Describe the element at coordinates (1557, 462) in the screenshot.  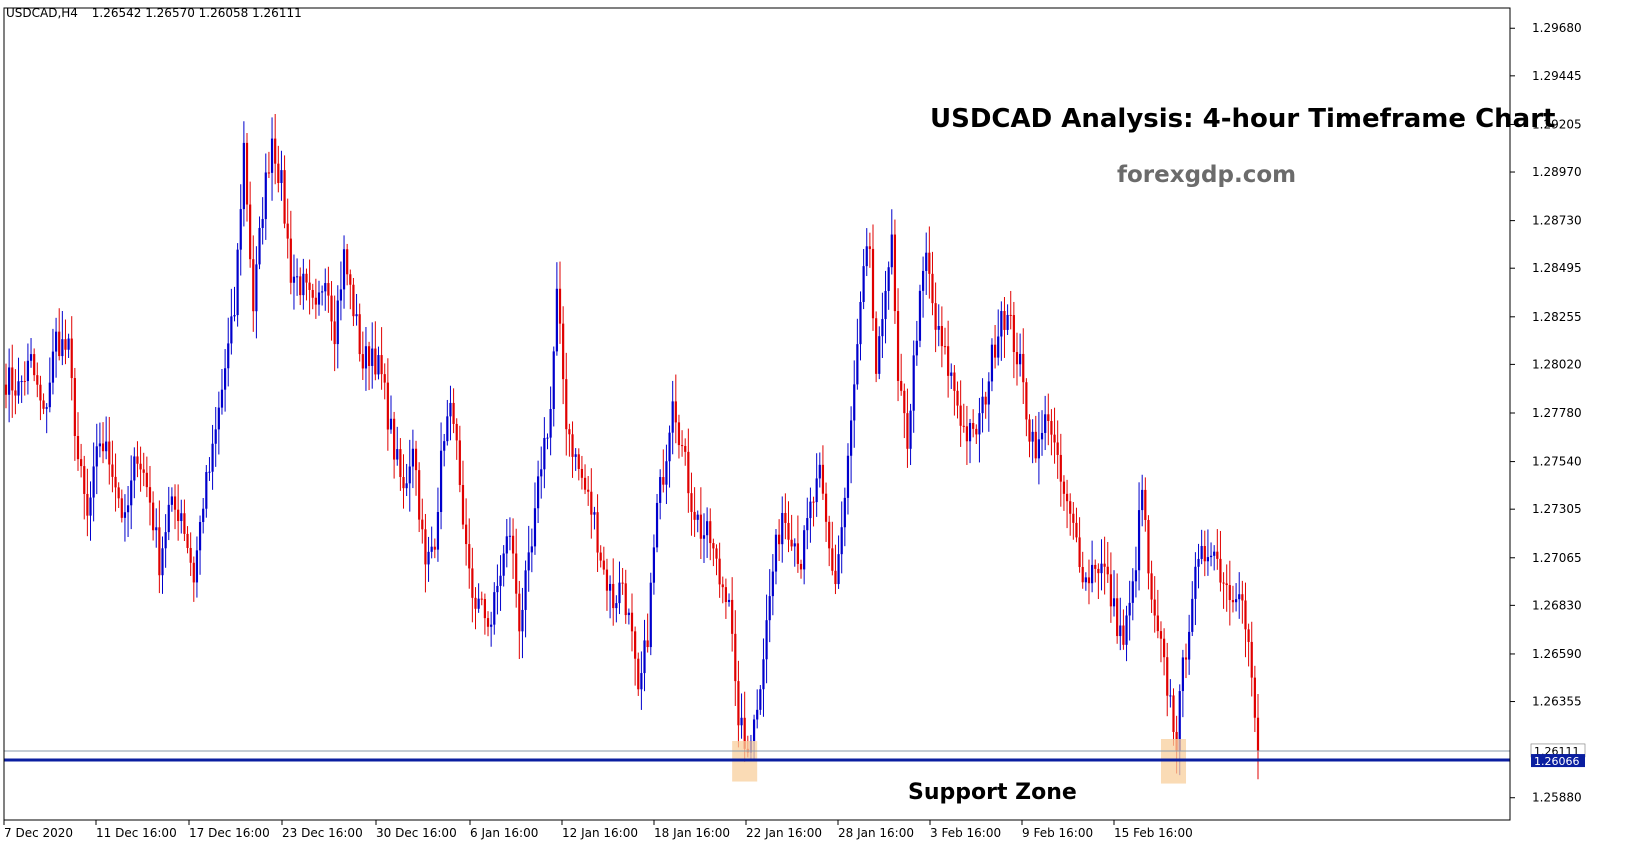
I see `y-tick-label: 1.27540` at that location.